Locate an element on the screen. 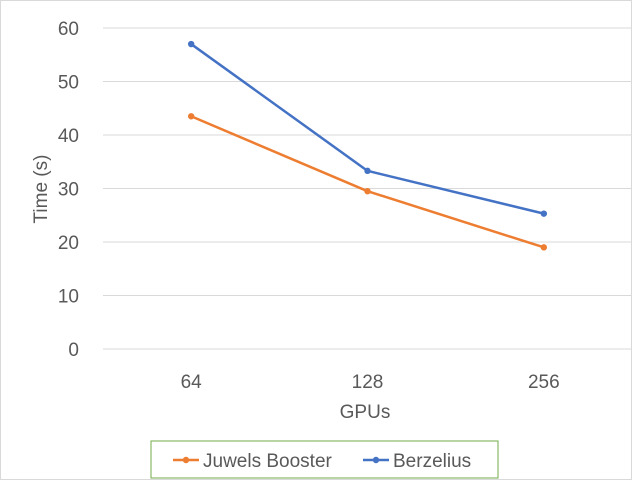  legend-items: Juwels Booster Berzelius is located at coordinates (322, 461).